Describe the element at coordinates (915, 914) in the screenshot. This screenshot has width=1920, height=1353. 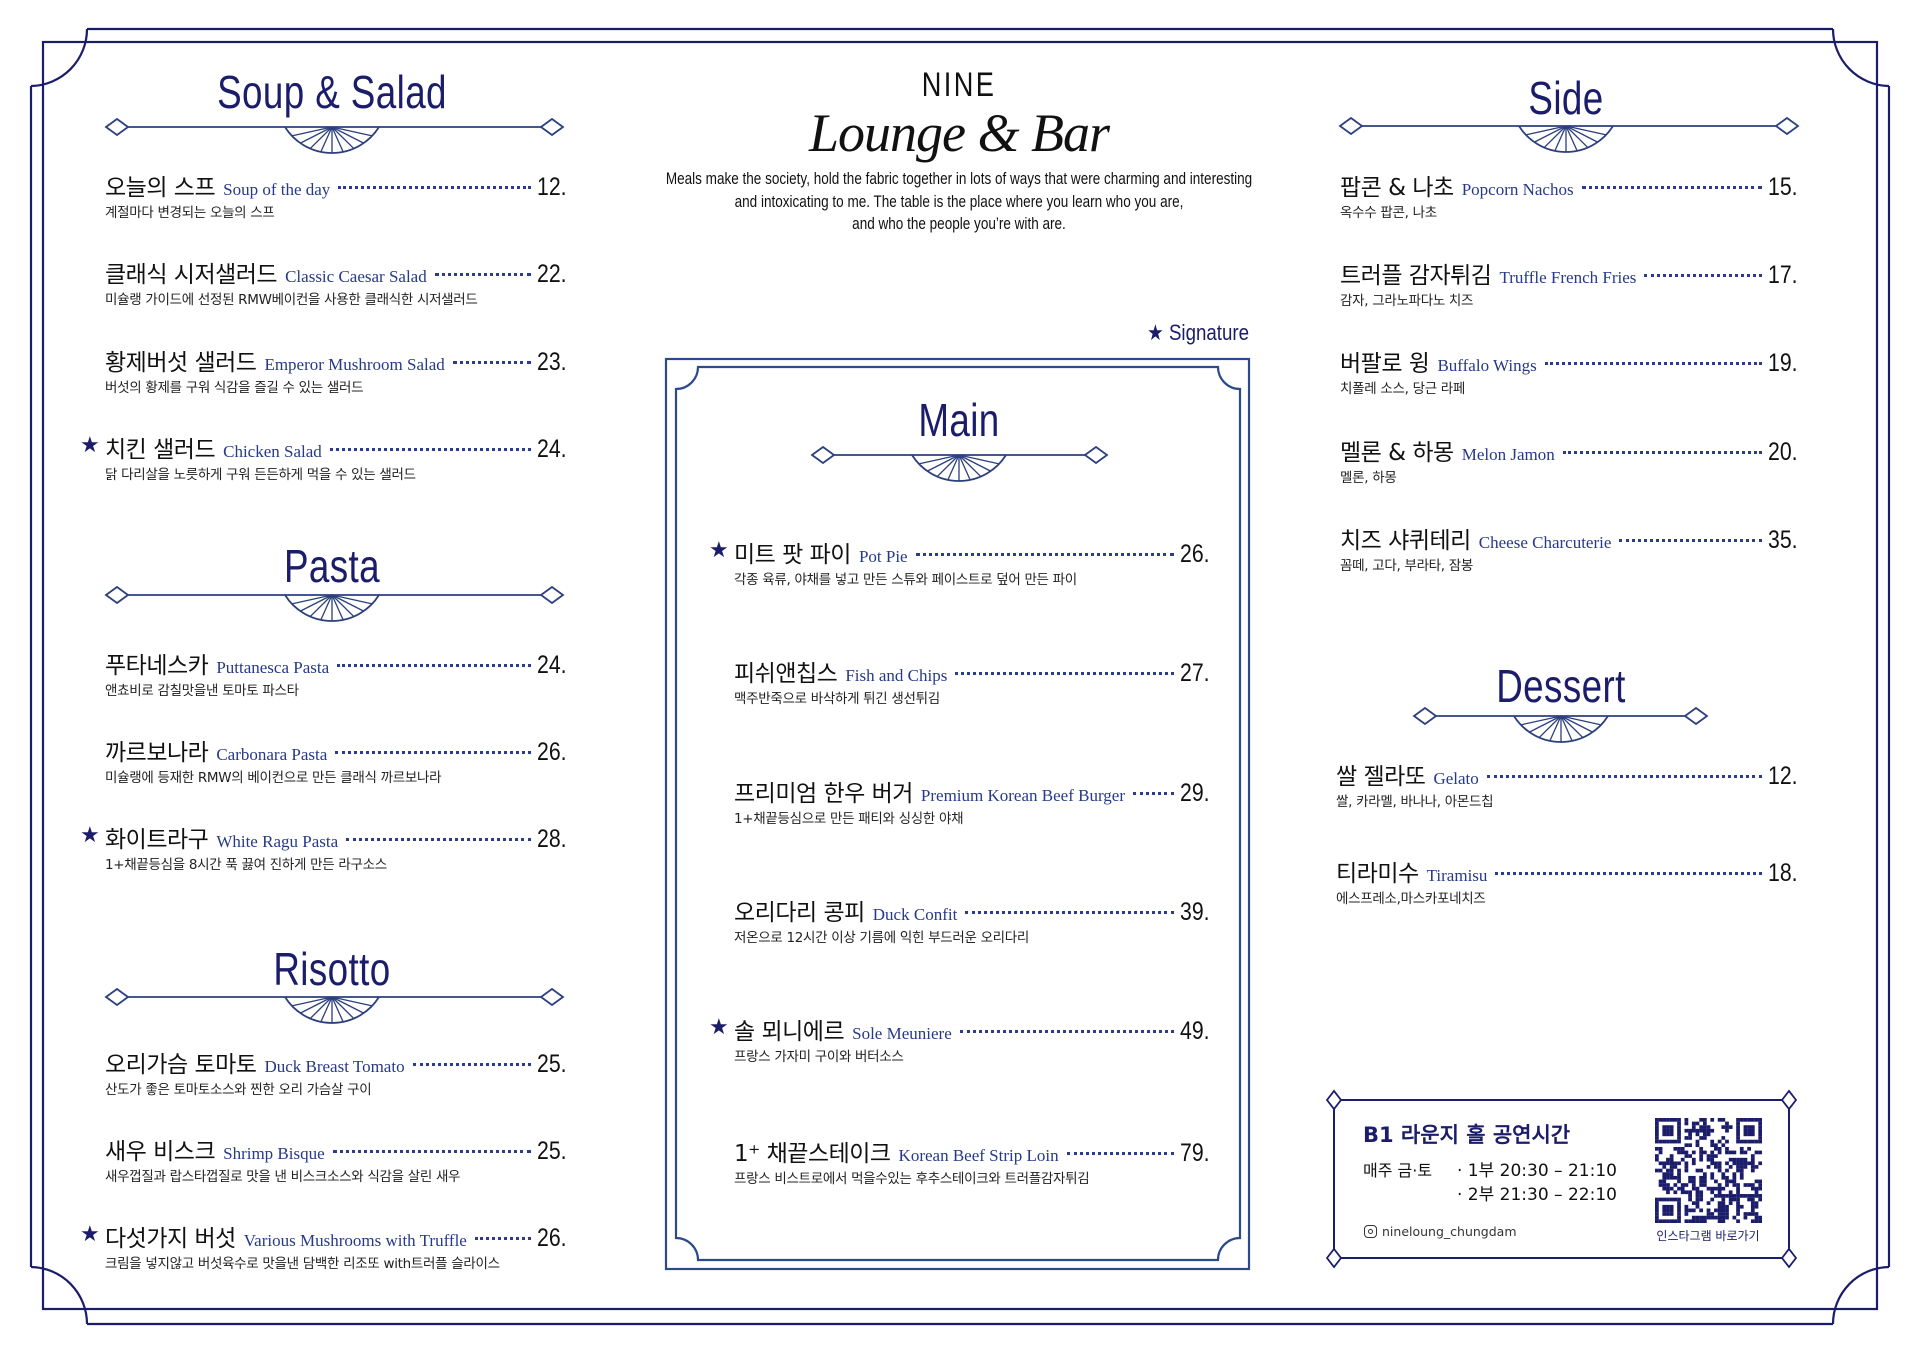
I see `item-name-english: Duck Confit` at that location.